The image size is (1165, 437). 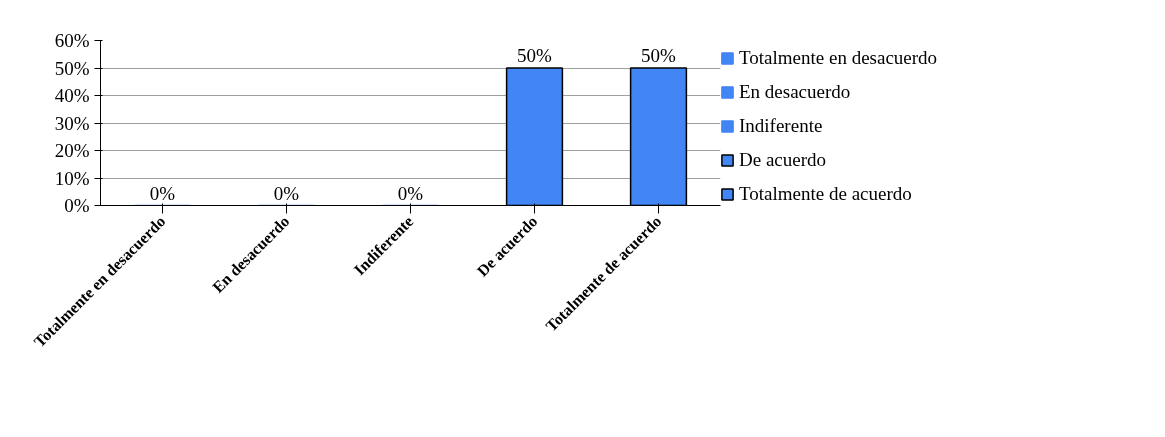 What do you see at coordinates (72, 40) in the screenshot?
I see `y-tick-label: 60%` at bounding box center [72, 40].